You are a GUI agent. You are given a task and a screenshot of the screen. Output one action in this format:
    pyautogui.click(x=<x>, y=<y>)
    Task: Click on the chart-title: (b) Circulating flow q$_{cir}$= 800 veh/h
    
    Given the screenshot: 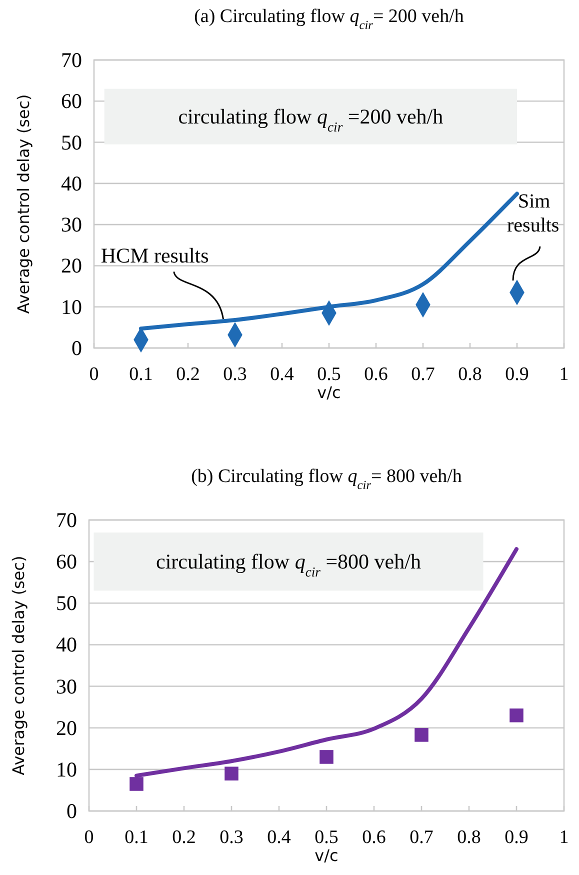 What is the action you would take?
    pyautogui.click(x=326, y=479)
    